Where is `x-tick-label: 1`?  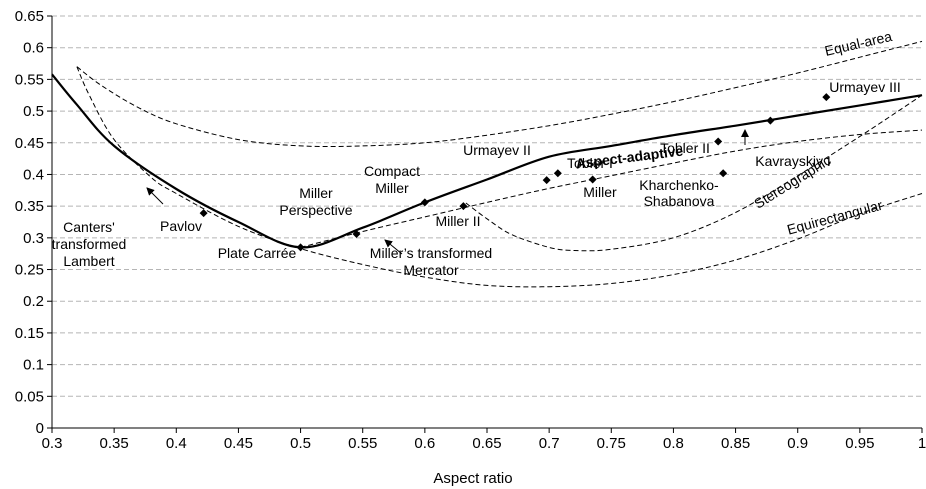
x-tick-label: 1 is located at coordinates (922, 443).